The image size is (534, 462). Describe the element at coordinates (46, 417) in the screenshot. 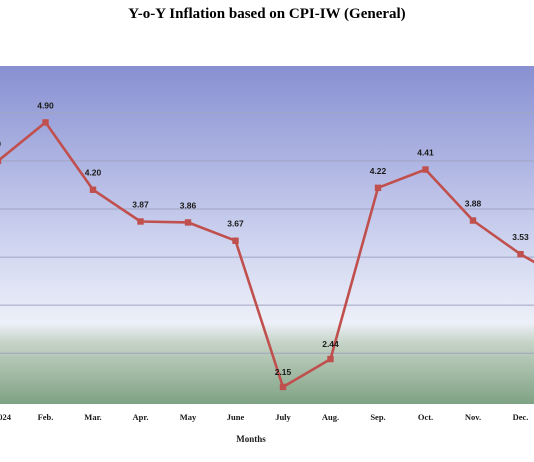

I see `x-tick-1: Feb.` at that location.